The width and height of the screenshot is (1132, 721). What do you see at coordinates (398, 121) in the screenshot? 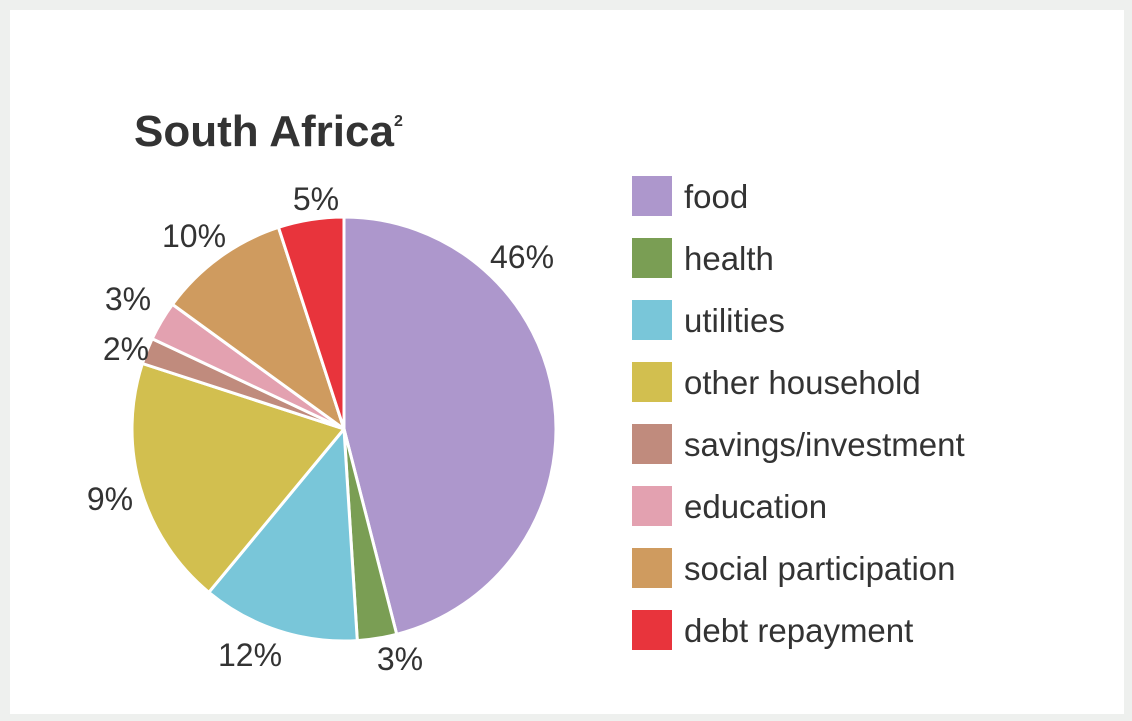
I see `chart-title-superscript: 2` at bounding box center [398, 121].